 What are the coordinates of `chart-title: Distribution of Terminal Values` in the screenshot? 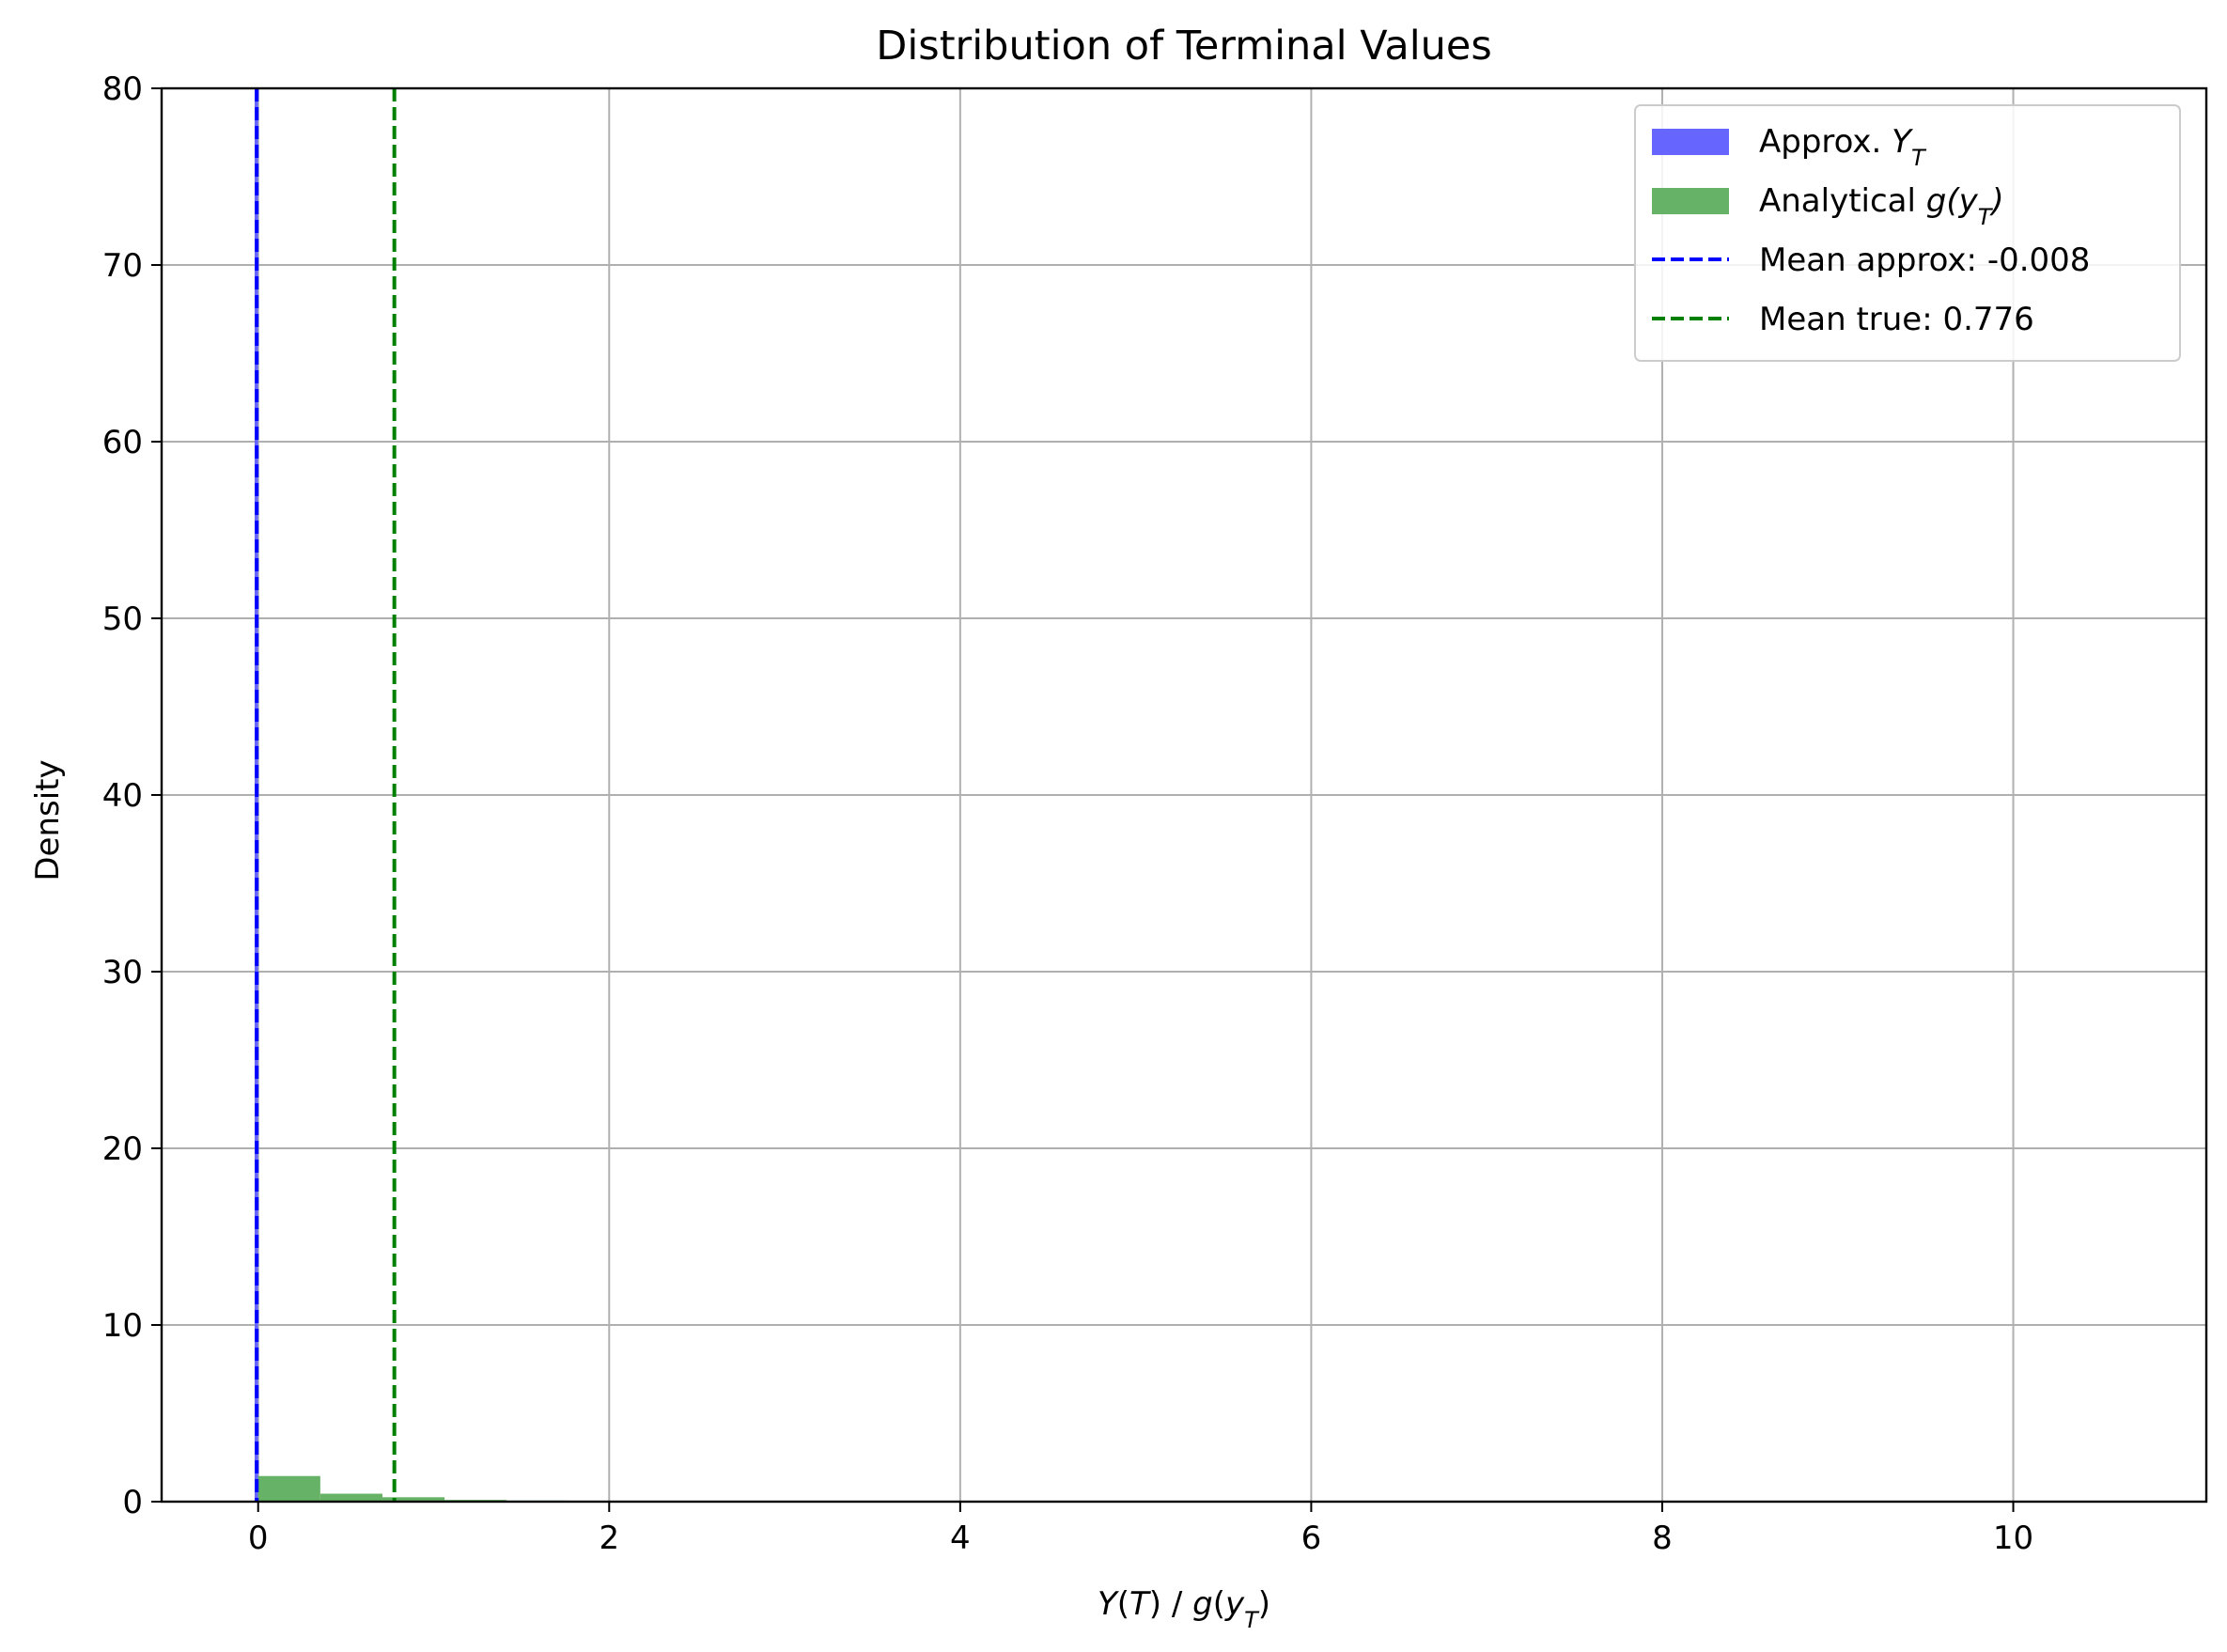 It's located at (1184, 46).